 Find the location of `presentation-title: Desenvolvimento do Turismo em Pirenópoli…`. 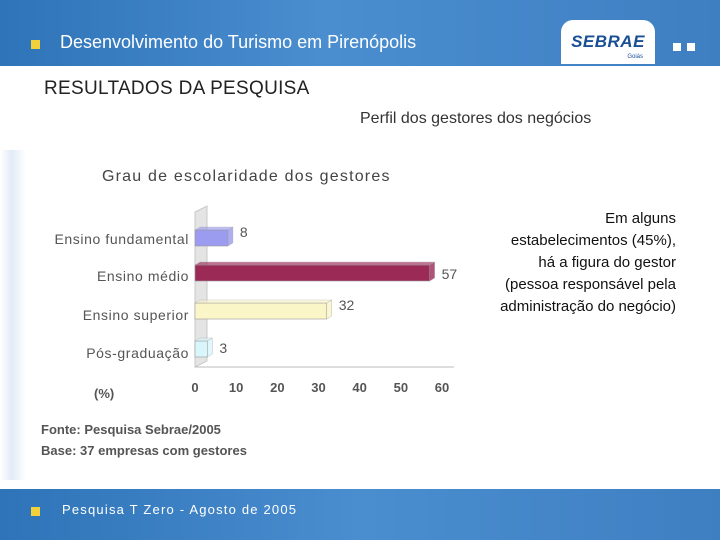

presentation-title: Desenvolvimento do Turismo em Pirenópoli… is located at coordinates (238, 42).